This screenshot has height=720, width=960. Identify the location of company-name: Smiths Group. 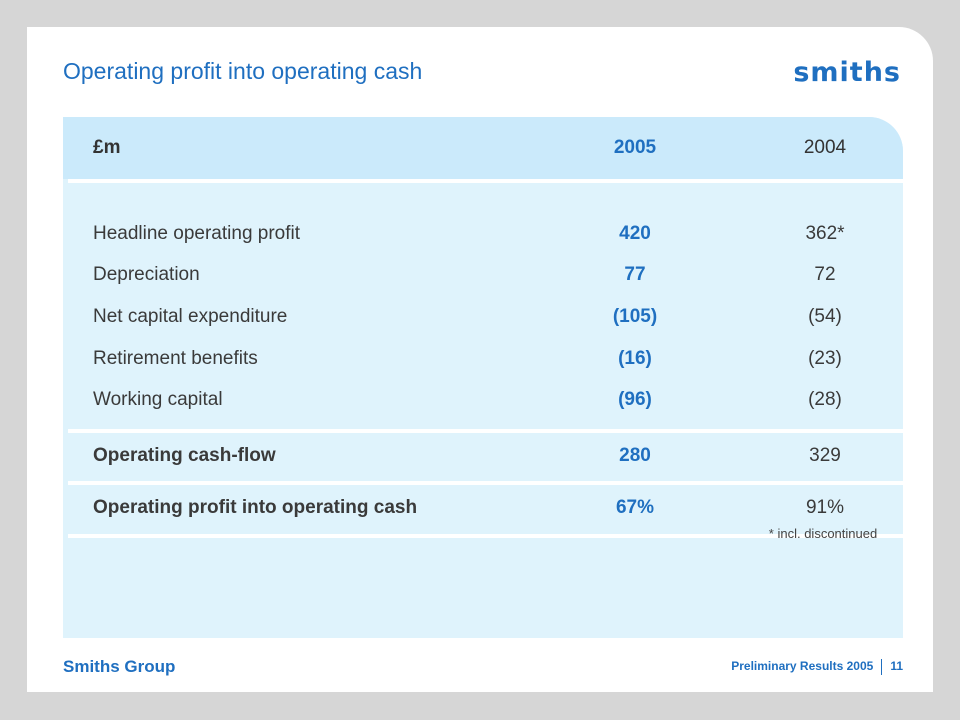
(119, 666).